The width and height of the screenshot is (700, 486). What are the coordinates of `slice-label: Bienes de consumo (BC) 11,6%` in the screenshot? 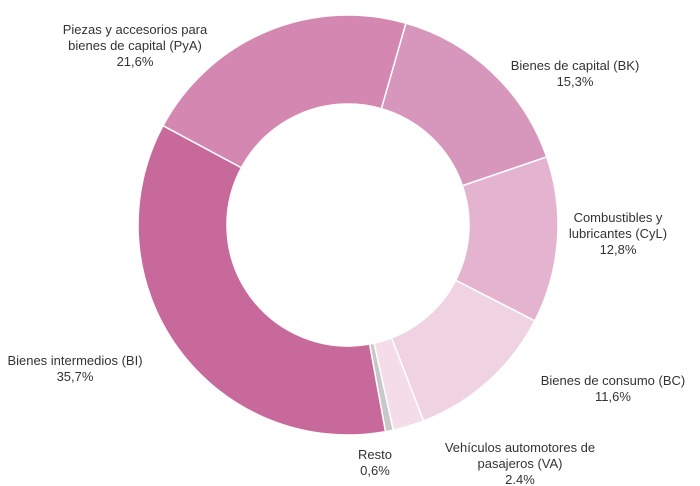 It's located at (601, 389).